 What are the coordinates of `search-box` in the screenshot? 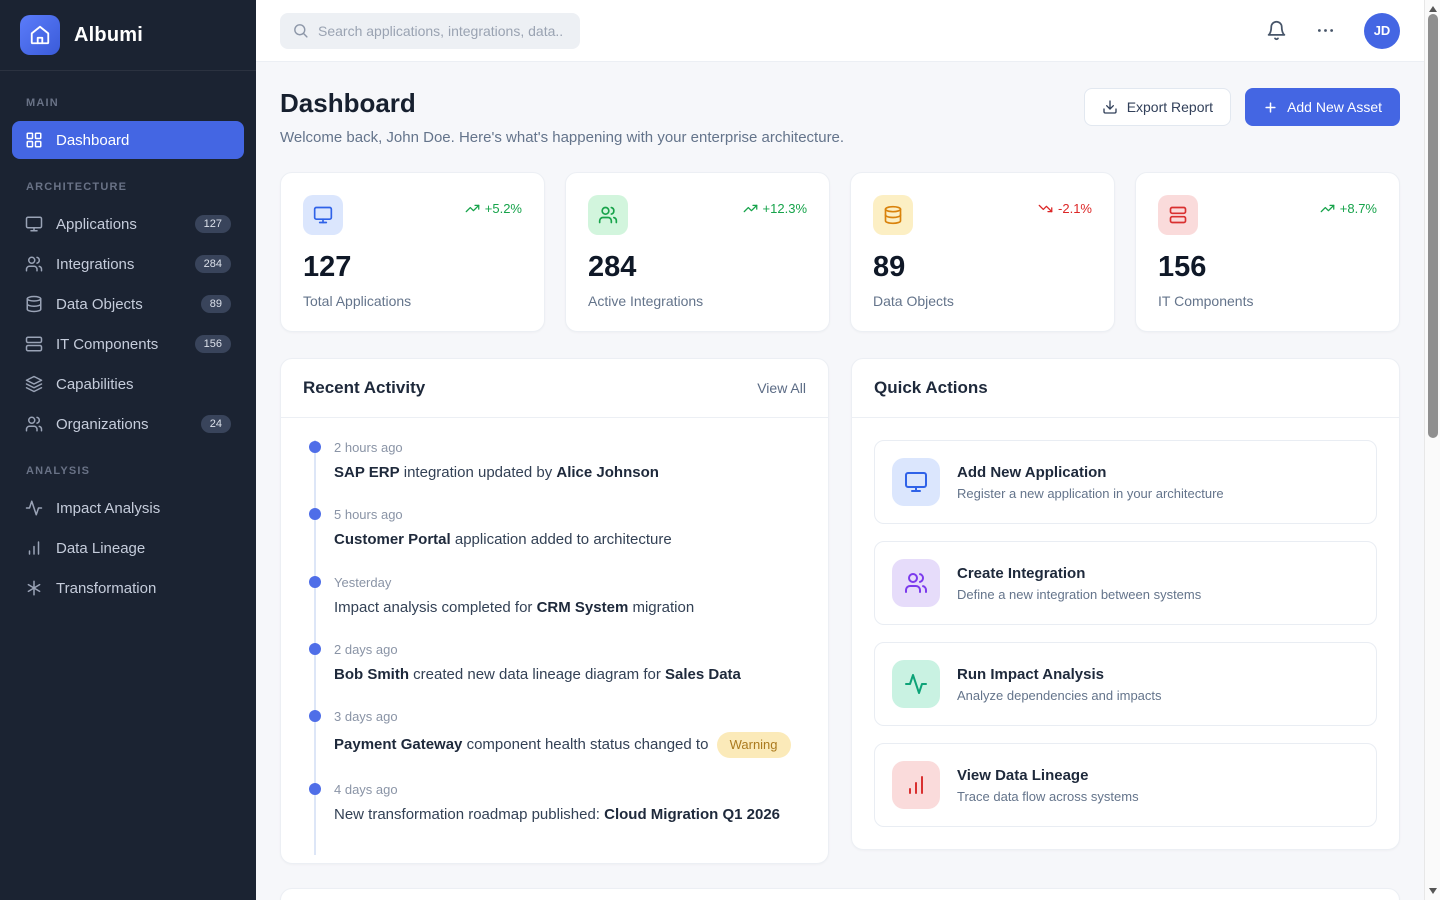 It's located at (430, 30).